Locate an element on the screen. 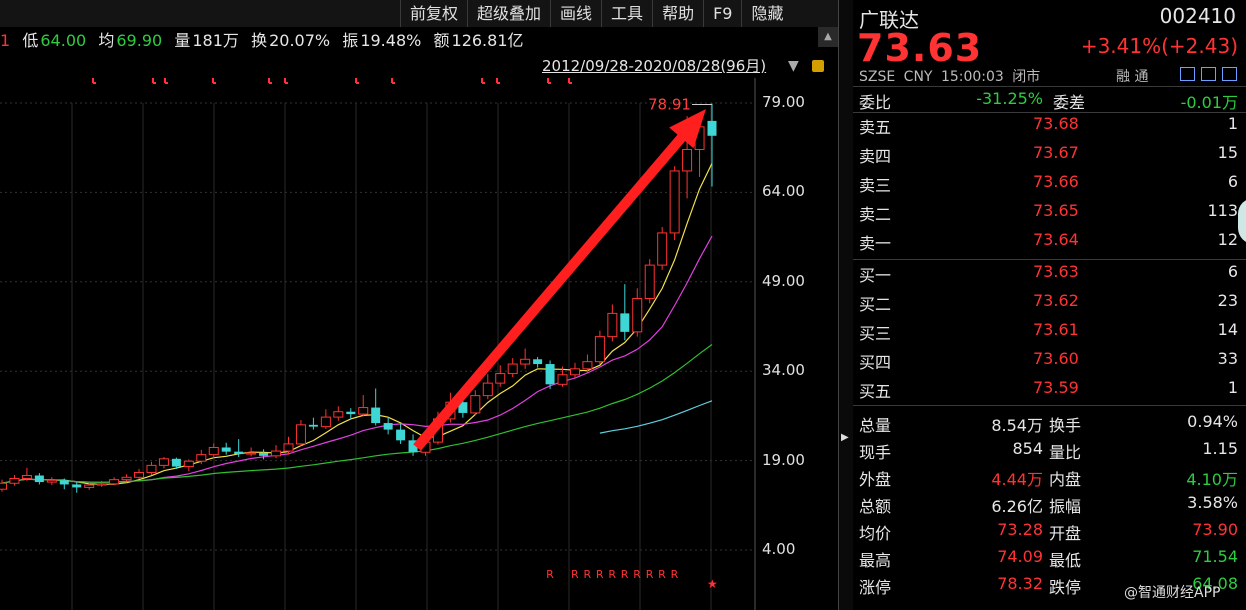  menu-item-2: 画线 is located at coordinates (575, 13).